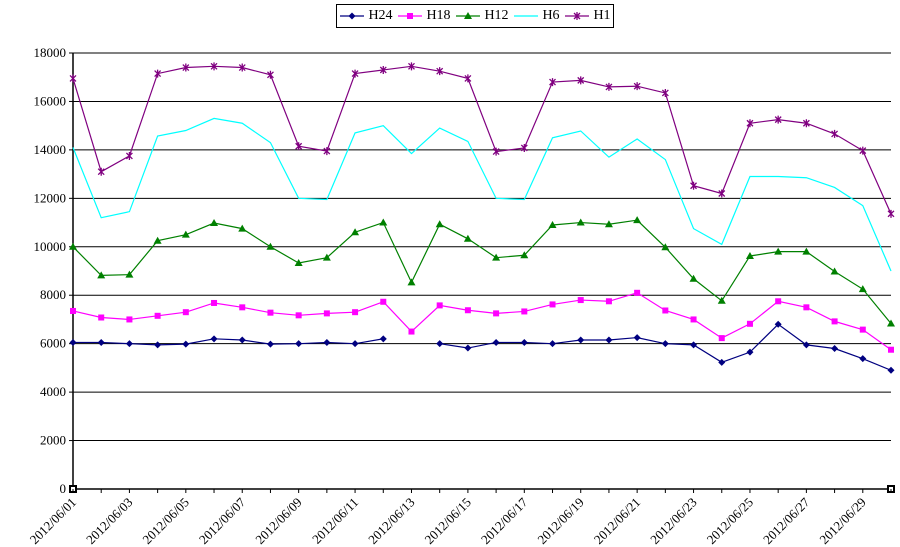 The width and height of the screenshot is (900, 547). Describe the element at coordinates (551, 15) in the screenshot. I see `legend-label: H6` at that location.